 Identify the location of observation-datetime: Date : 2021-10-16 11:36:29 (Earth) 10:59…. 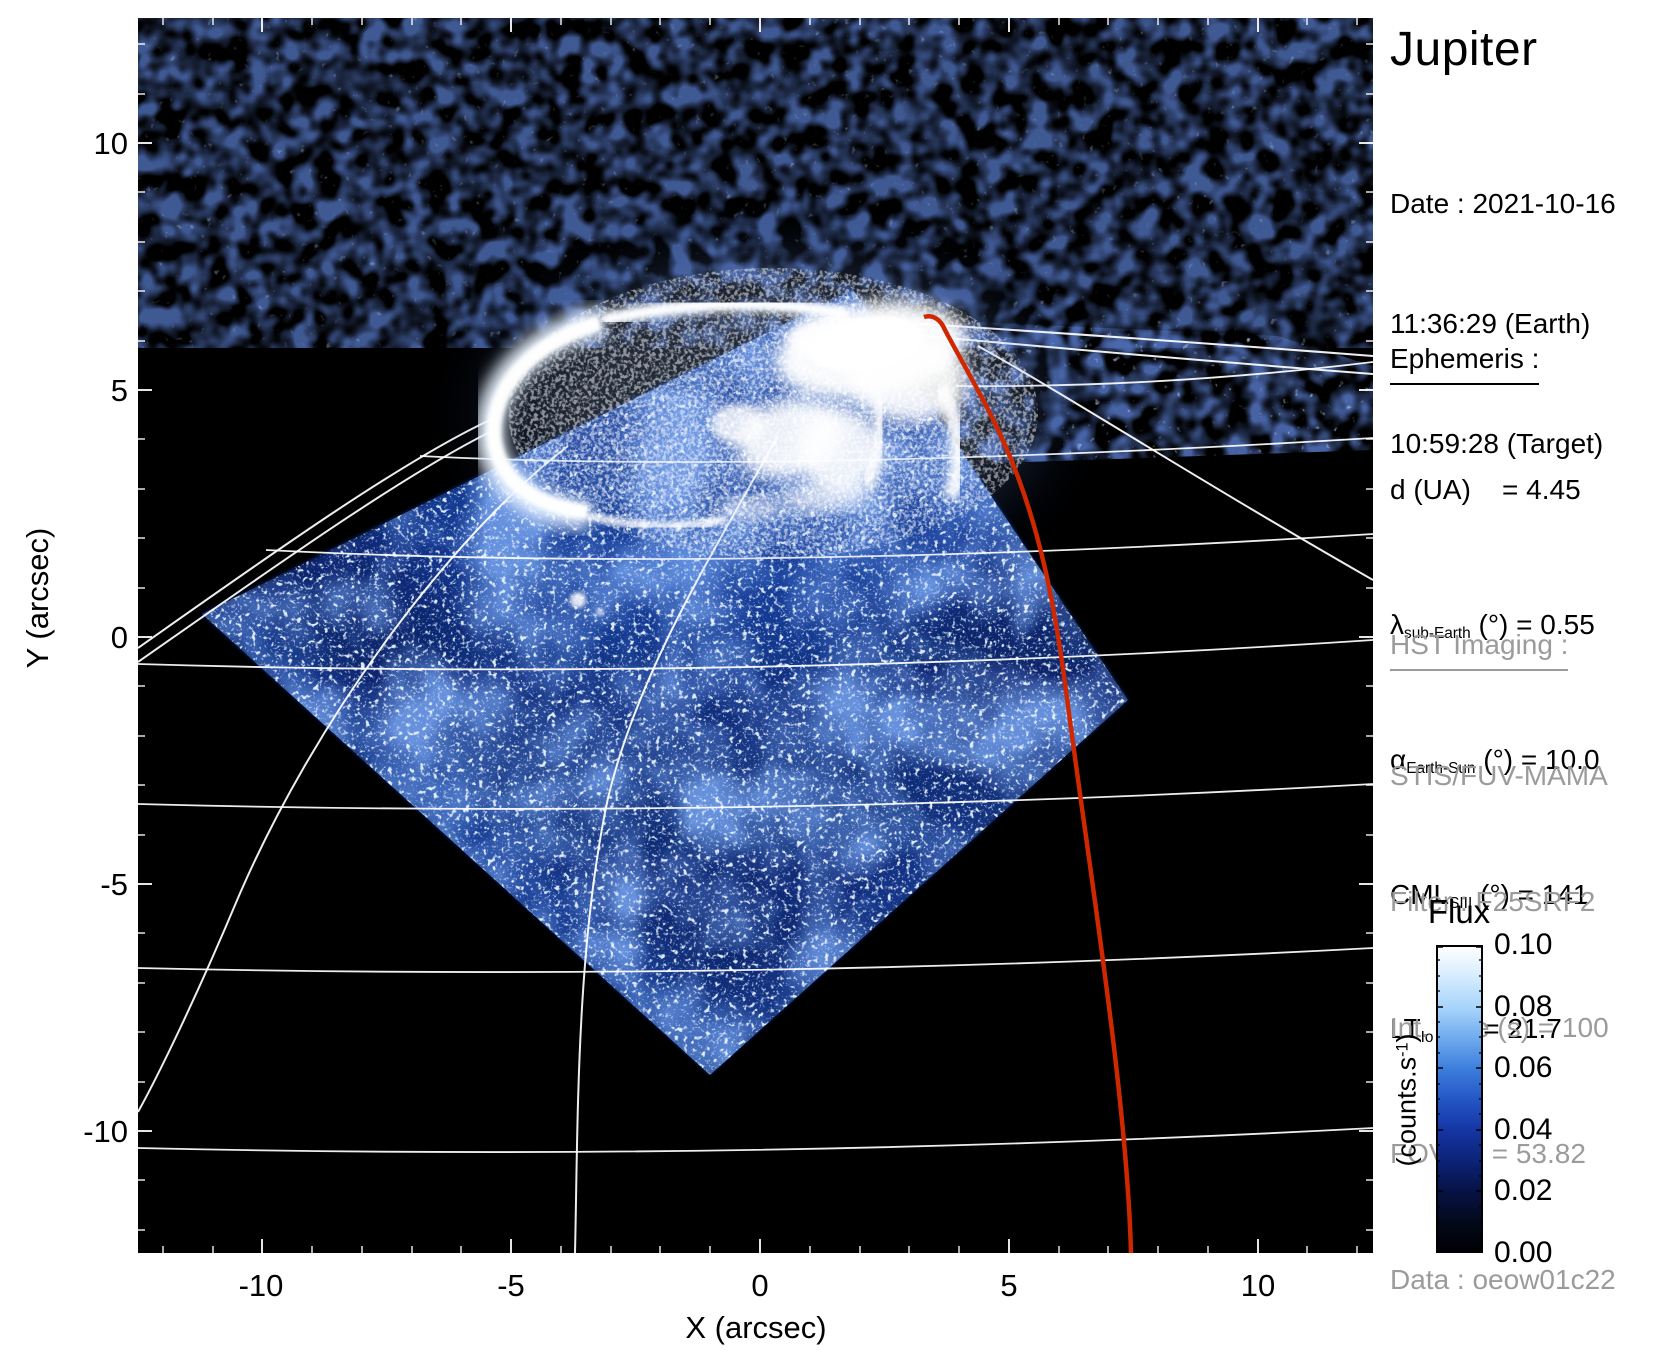
(1503, 324).